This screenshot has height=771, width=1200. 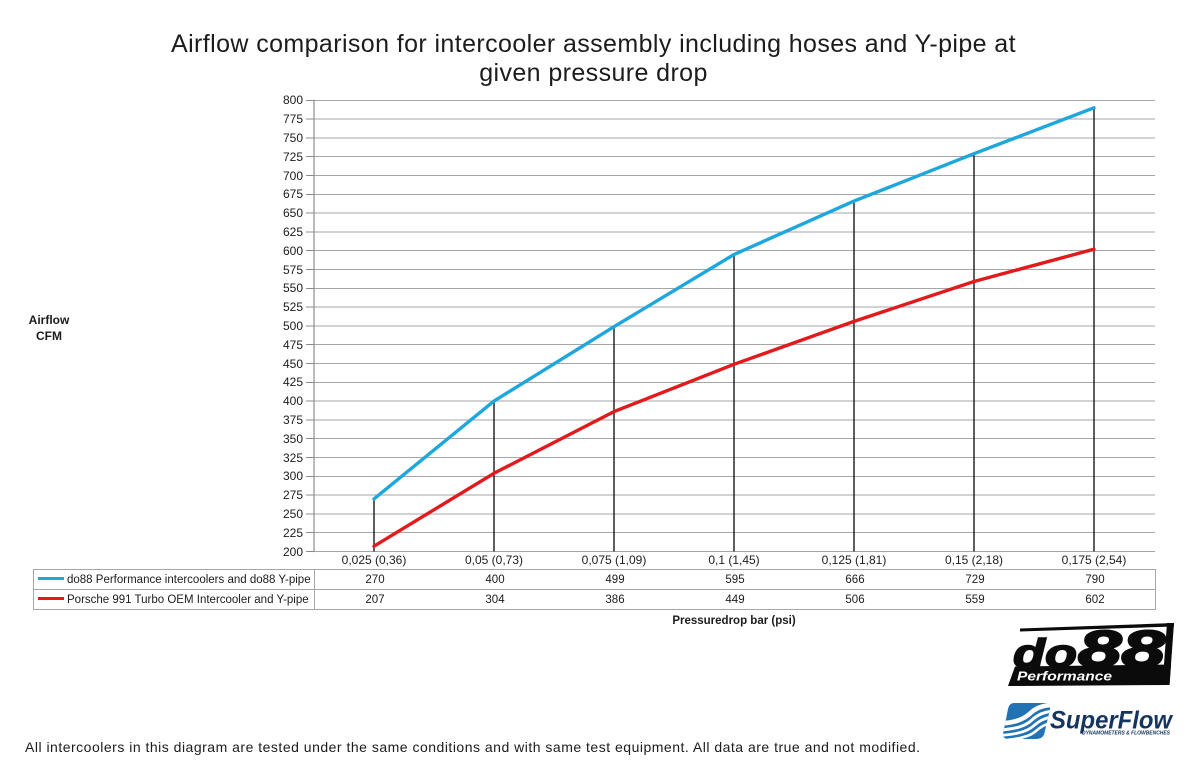 I want to click on svg-text: 88, so click(x=1121, y=650).